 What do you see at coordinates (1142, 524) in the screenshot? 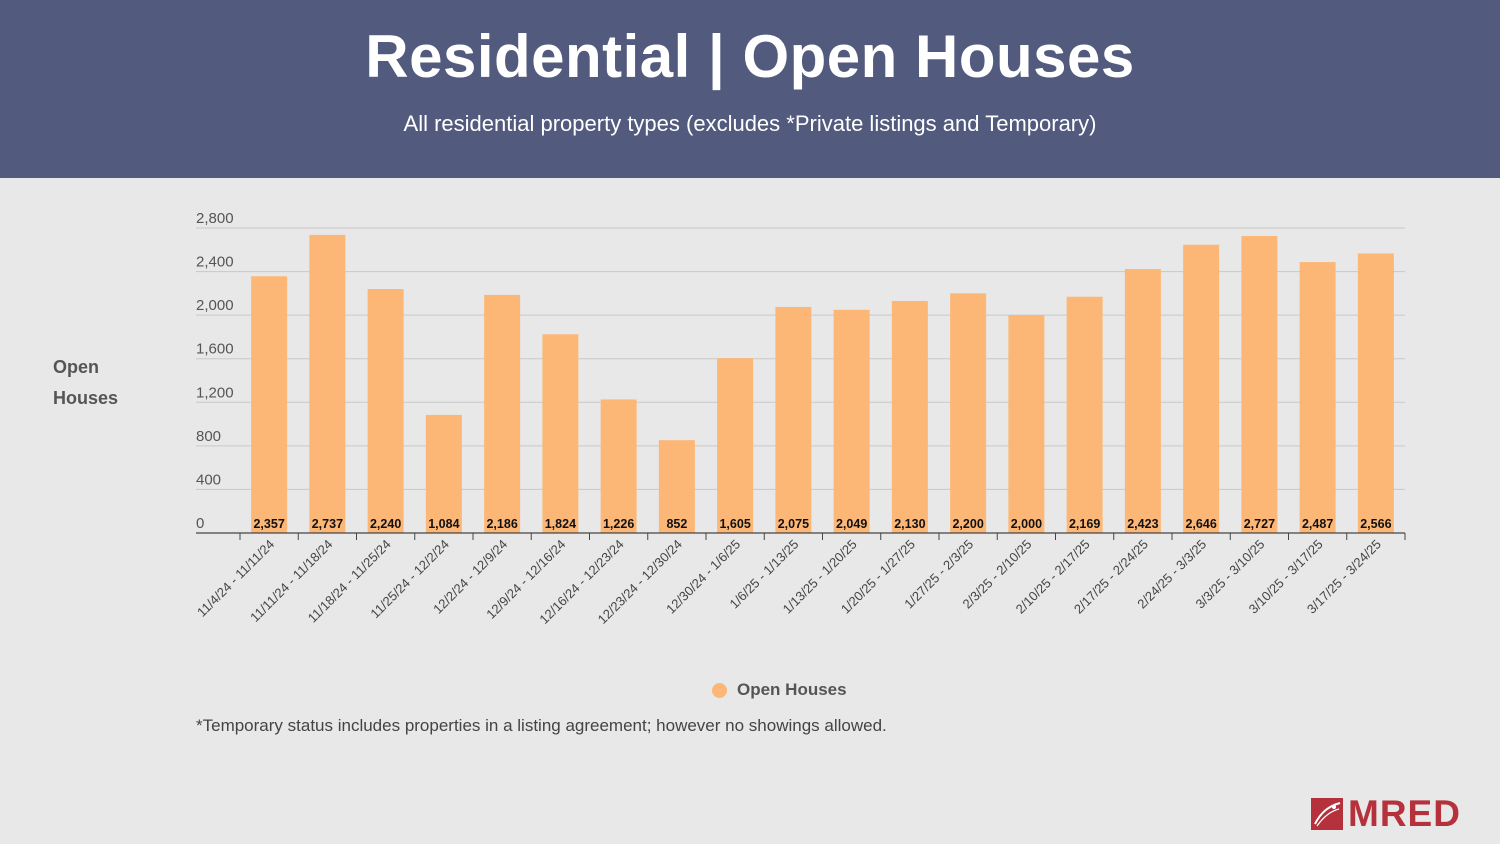
I see `data-label: 2,423` at bounding box center [1142, 524].